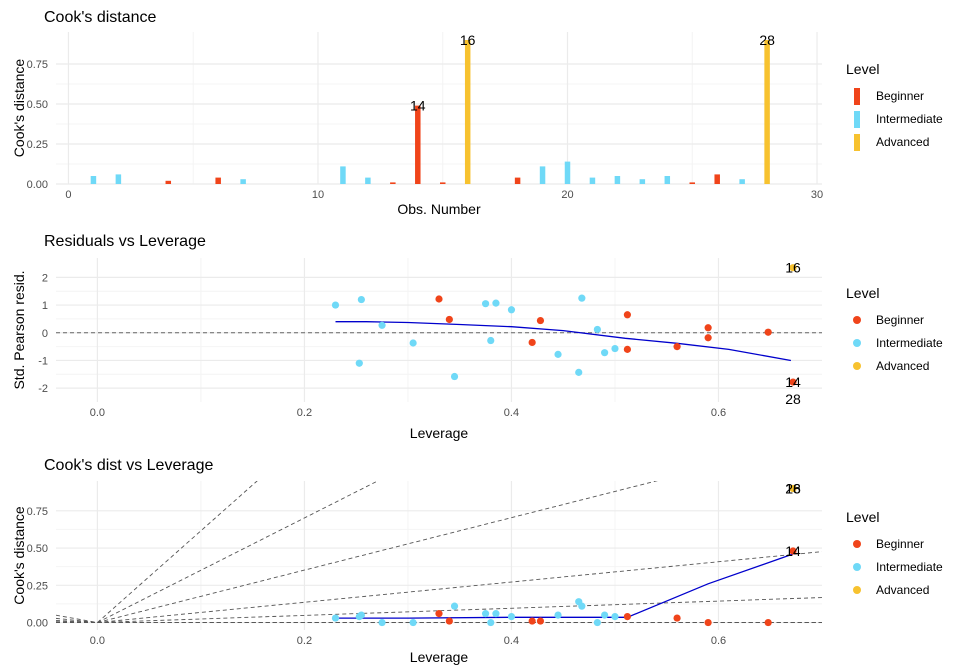 The width and height of the screenshot is (960, 672). What do you see at coordinates (43, 361) in the screenshot?
I see `y-tick-label: -1` at bounding box center [43, 361].